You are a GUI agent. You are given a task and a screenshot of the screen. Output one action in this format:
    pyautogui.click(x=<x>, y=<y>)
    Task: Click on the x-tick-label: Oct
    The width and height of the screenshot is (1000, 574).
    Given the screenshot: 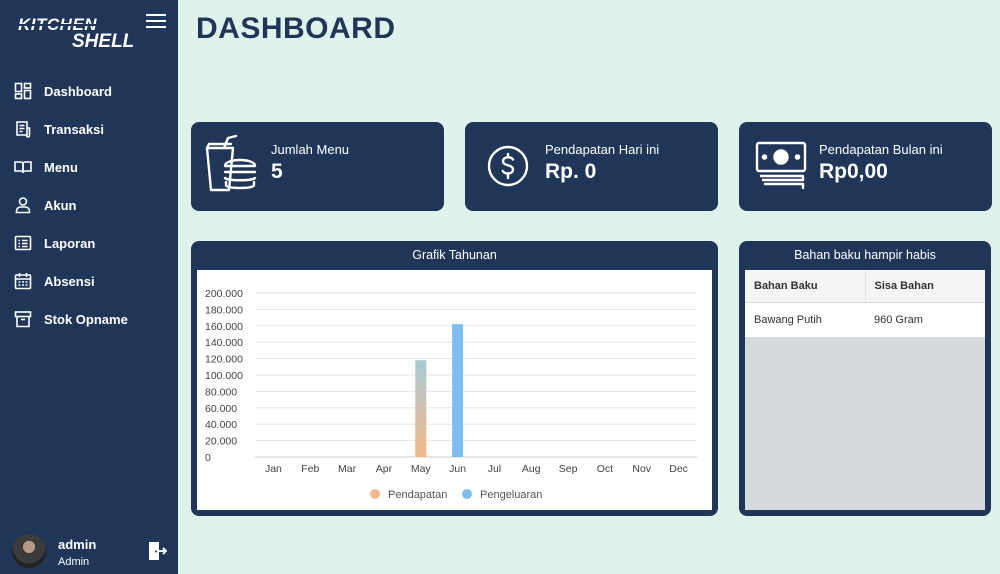 What is the action you would take?
    pyautogui.click(x=605, y=469)
    